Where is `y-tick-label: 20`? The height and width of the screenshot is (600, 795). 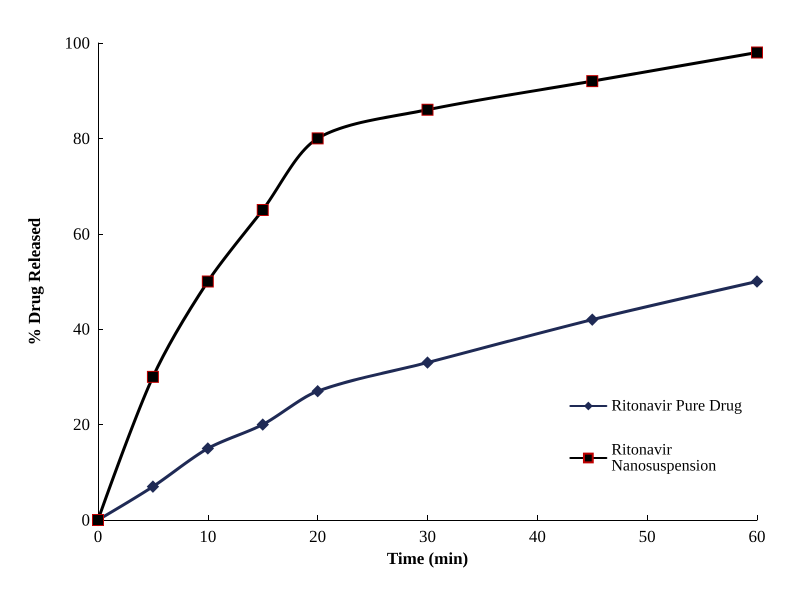 y-tick-label: 20 is located at coordinates (81, 424).